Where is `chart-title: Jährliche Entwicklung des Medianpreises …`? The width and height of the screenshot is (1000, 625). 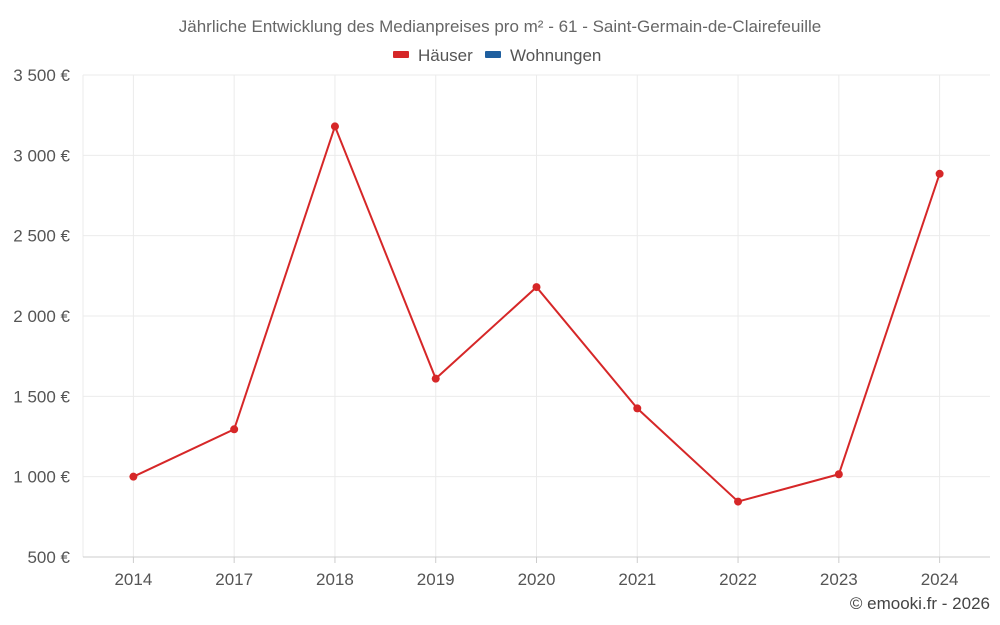
chart-title: Jährliche Entwicklung des Medianpreises … is located at coordinates (500, 26).